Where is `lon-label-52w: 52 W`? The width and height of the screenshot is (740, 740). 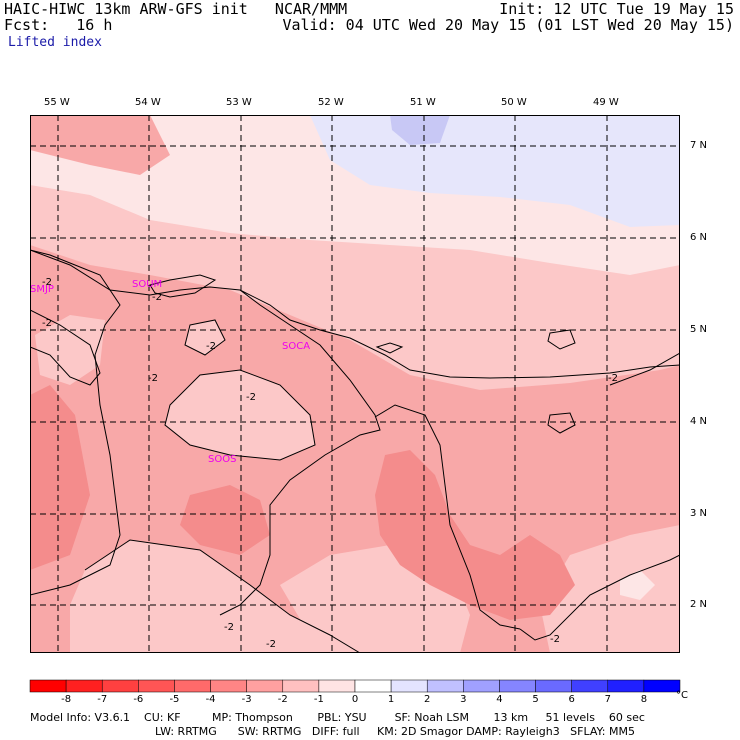
lon-label-52w: 52 W is located at coordinates (331, 102).